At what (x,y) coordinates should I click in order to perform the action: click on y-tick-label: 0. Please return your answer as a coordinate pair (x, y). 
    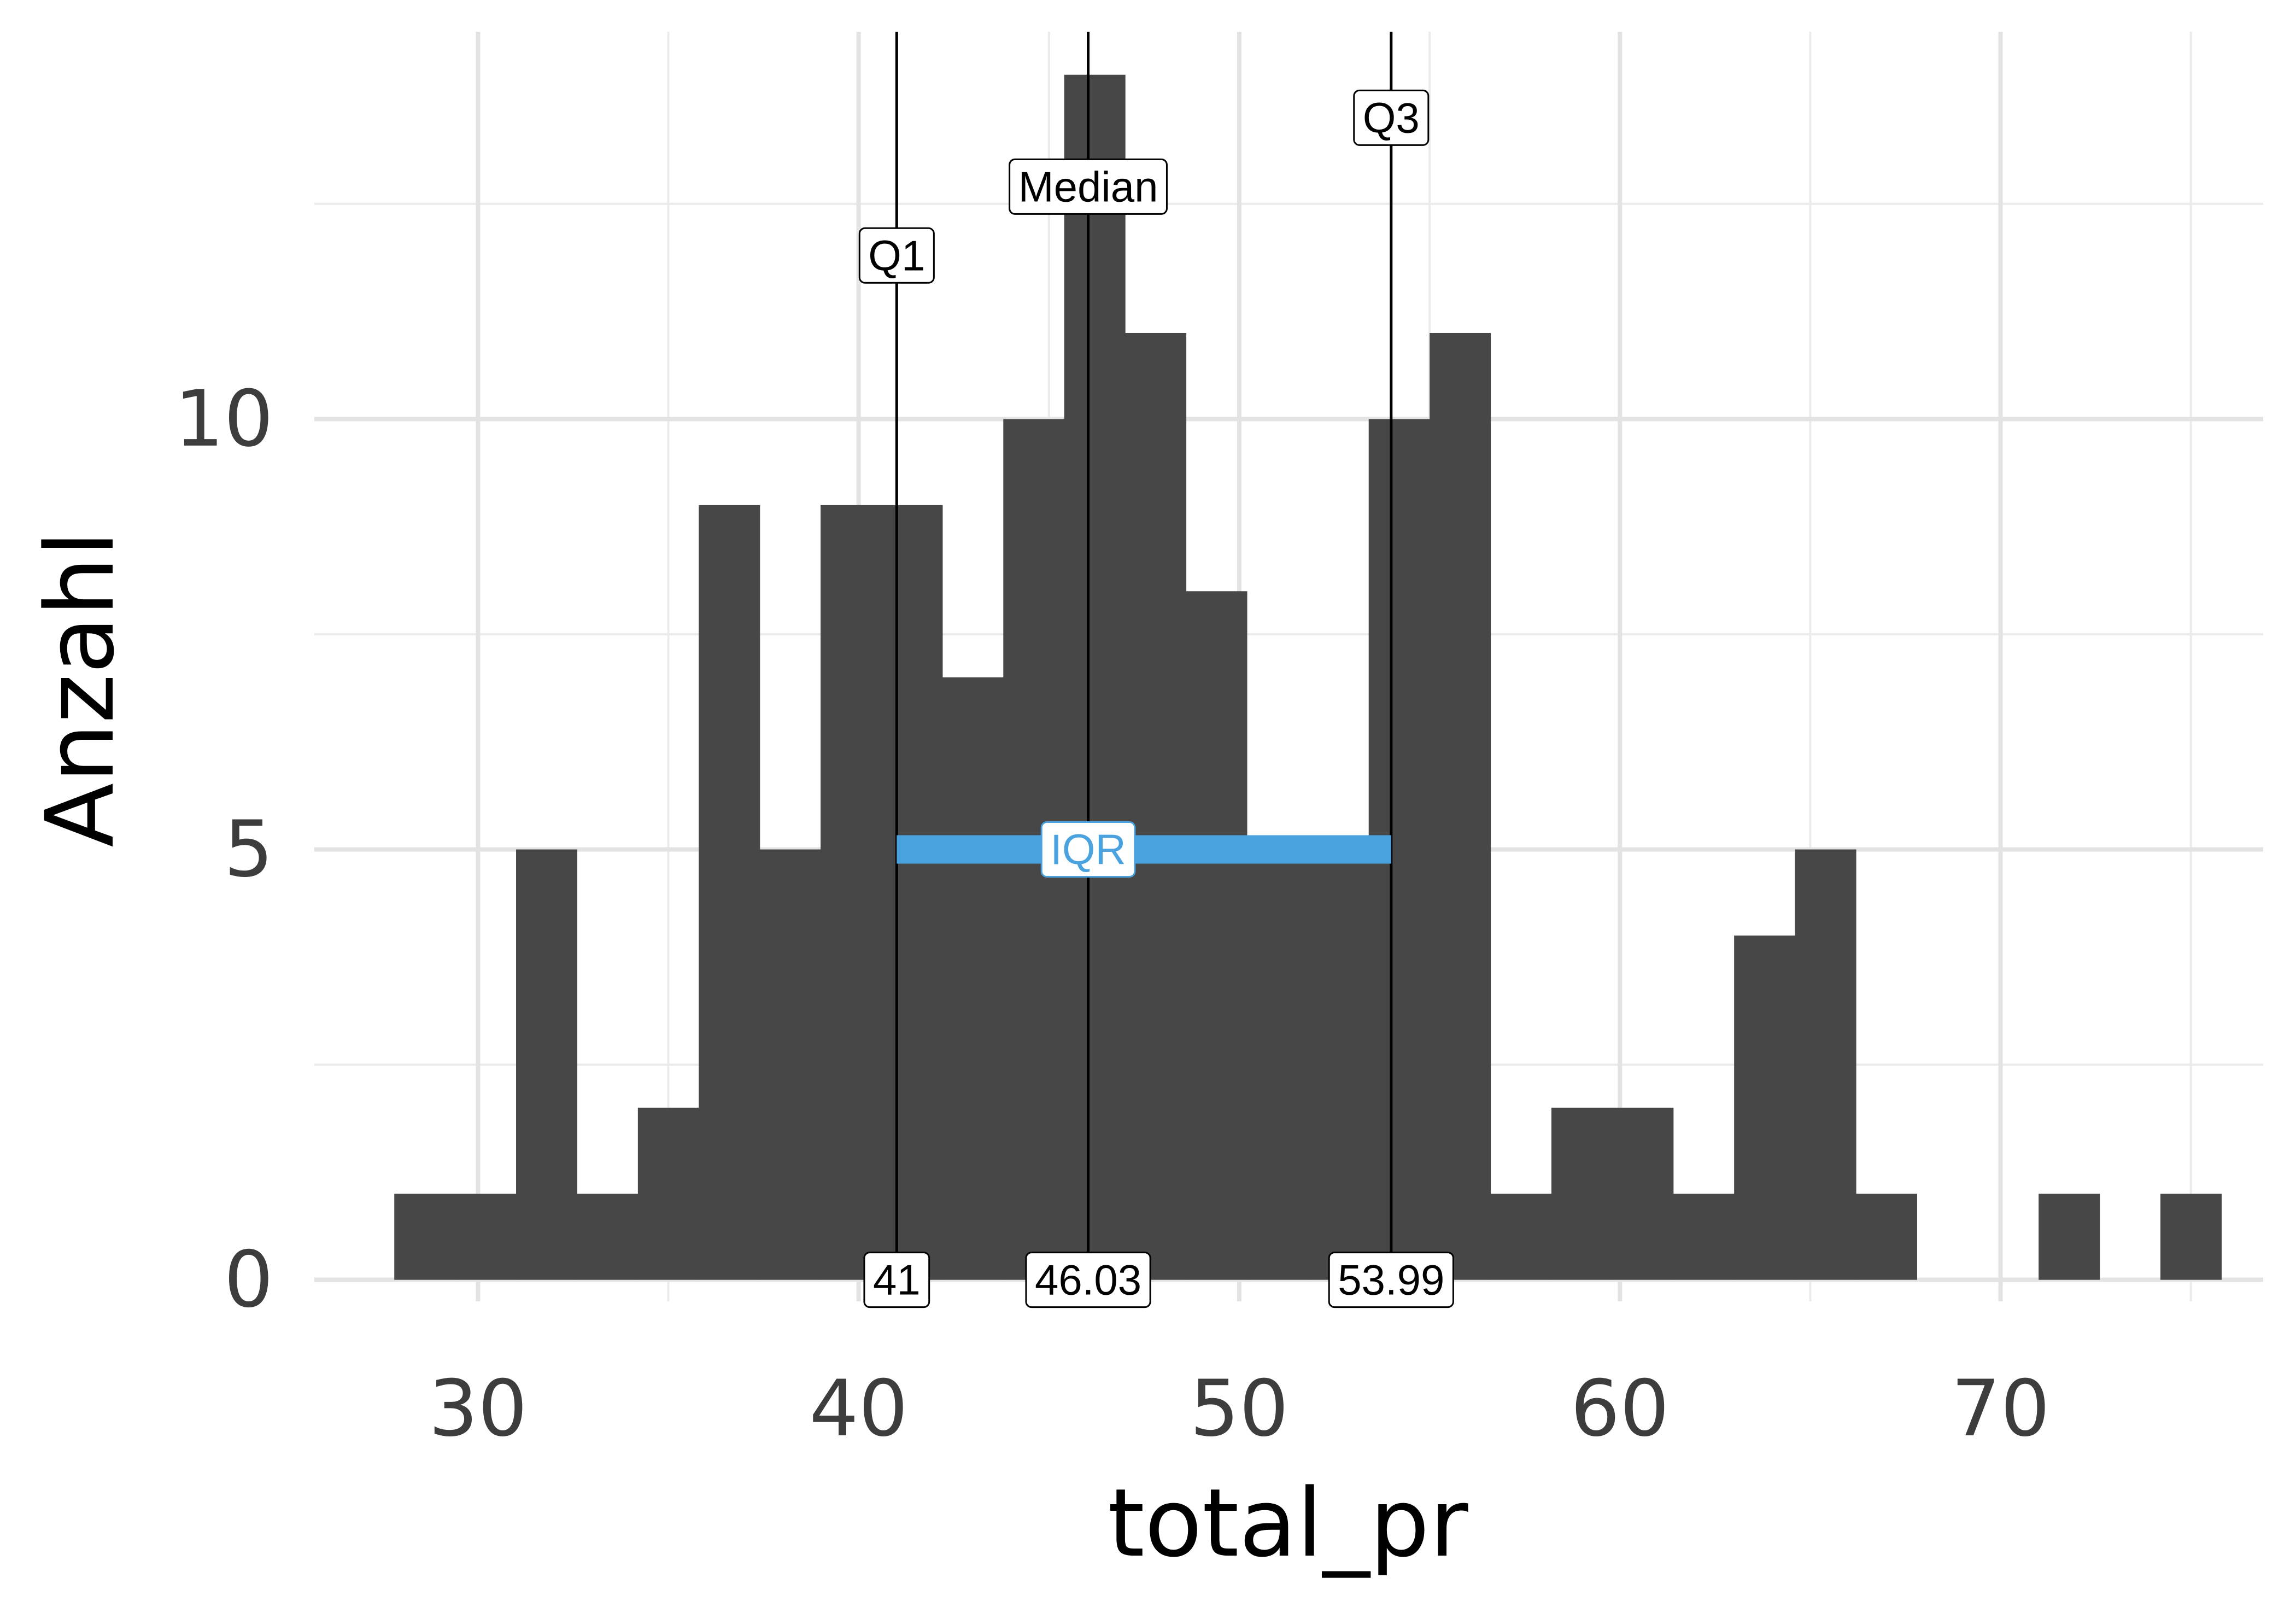
    Looking at the image, I should click on (248, 1280).